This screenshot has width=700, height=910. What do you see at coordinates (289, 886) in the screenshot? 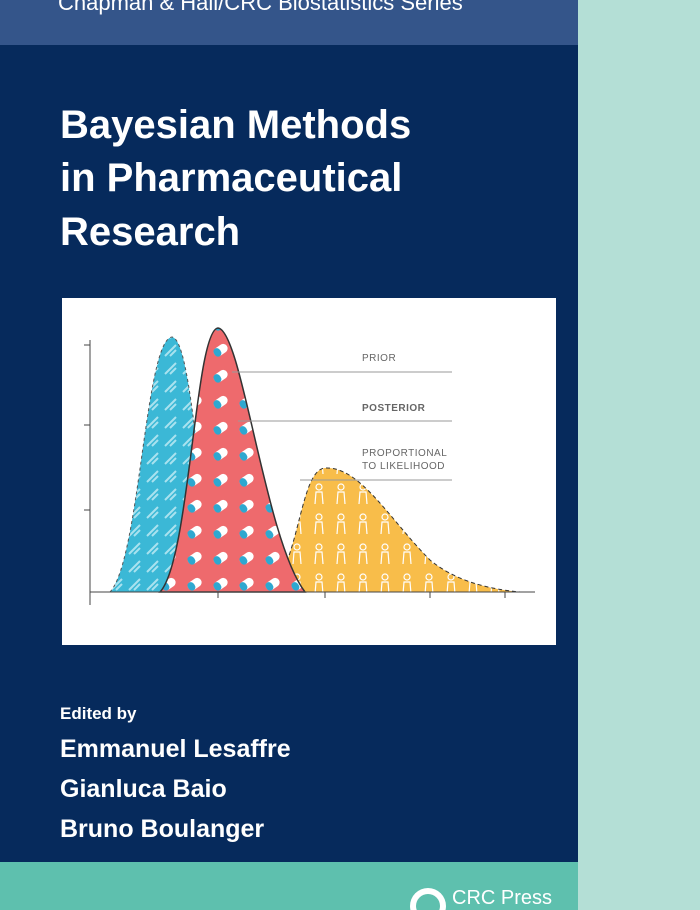
I see `publisher-band` at bounding box center [289, 886].